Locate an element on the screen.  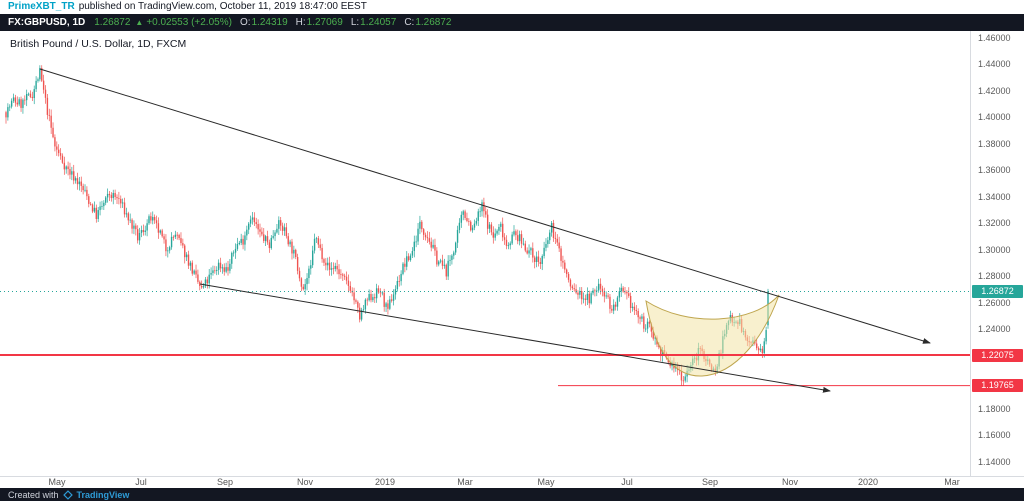
trendline is located at coordinates (515, 338).